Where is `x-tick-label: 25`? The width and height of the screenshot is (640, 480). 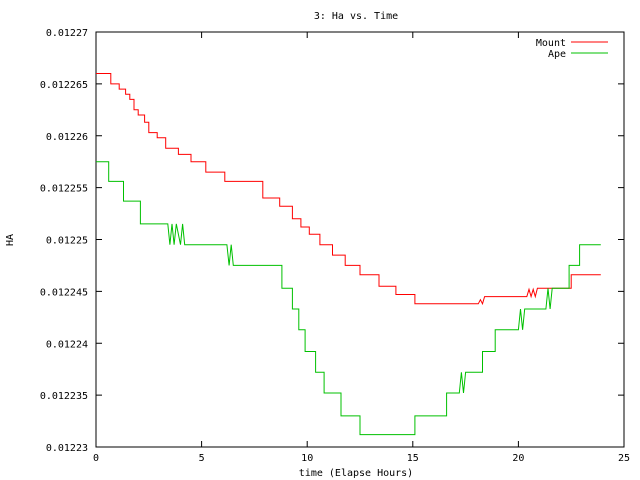
x-tick-label: 25 is located at coordinates (624, 458).